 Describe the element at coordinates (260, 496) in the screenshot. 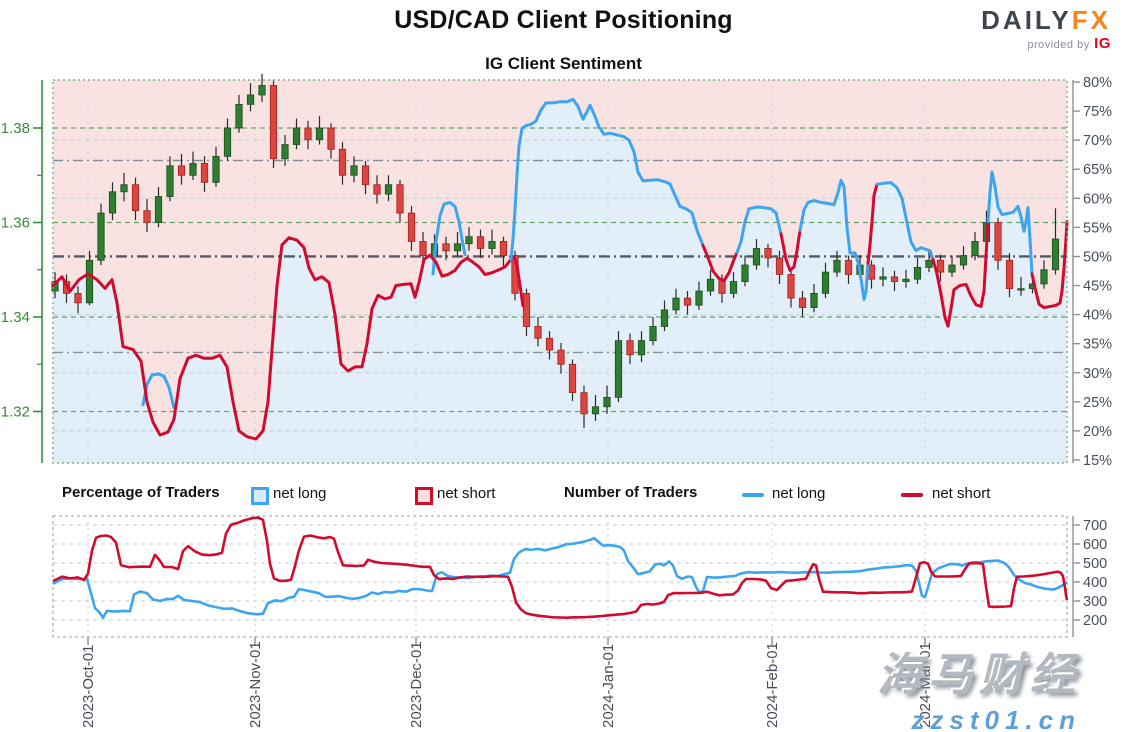

I see `pct-net-long-swatch-icon` at that location.